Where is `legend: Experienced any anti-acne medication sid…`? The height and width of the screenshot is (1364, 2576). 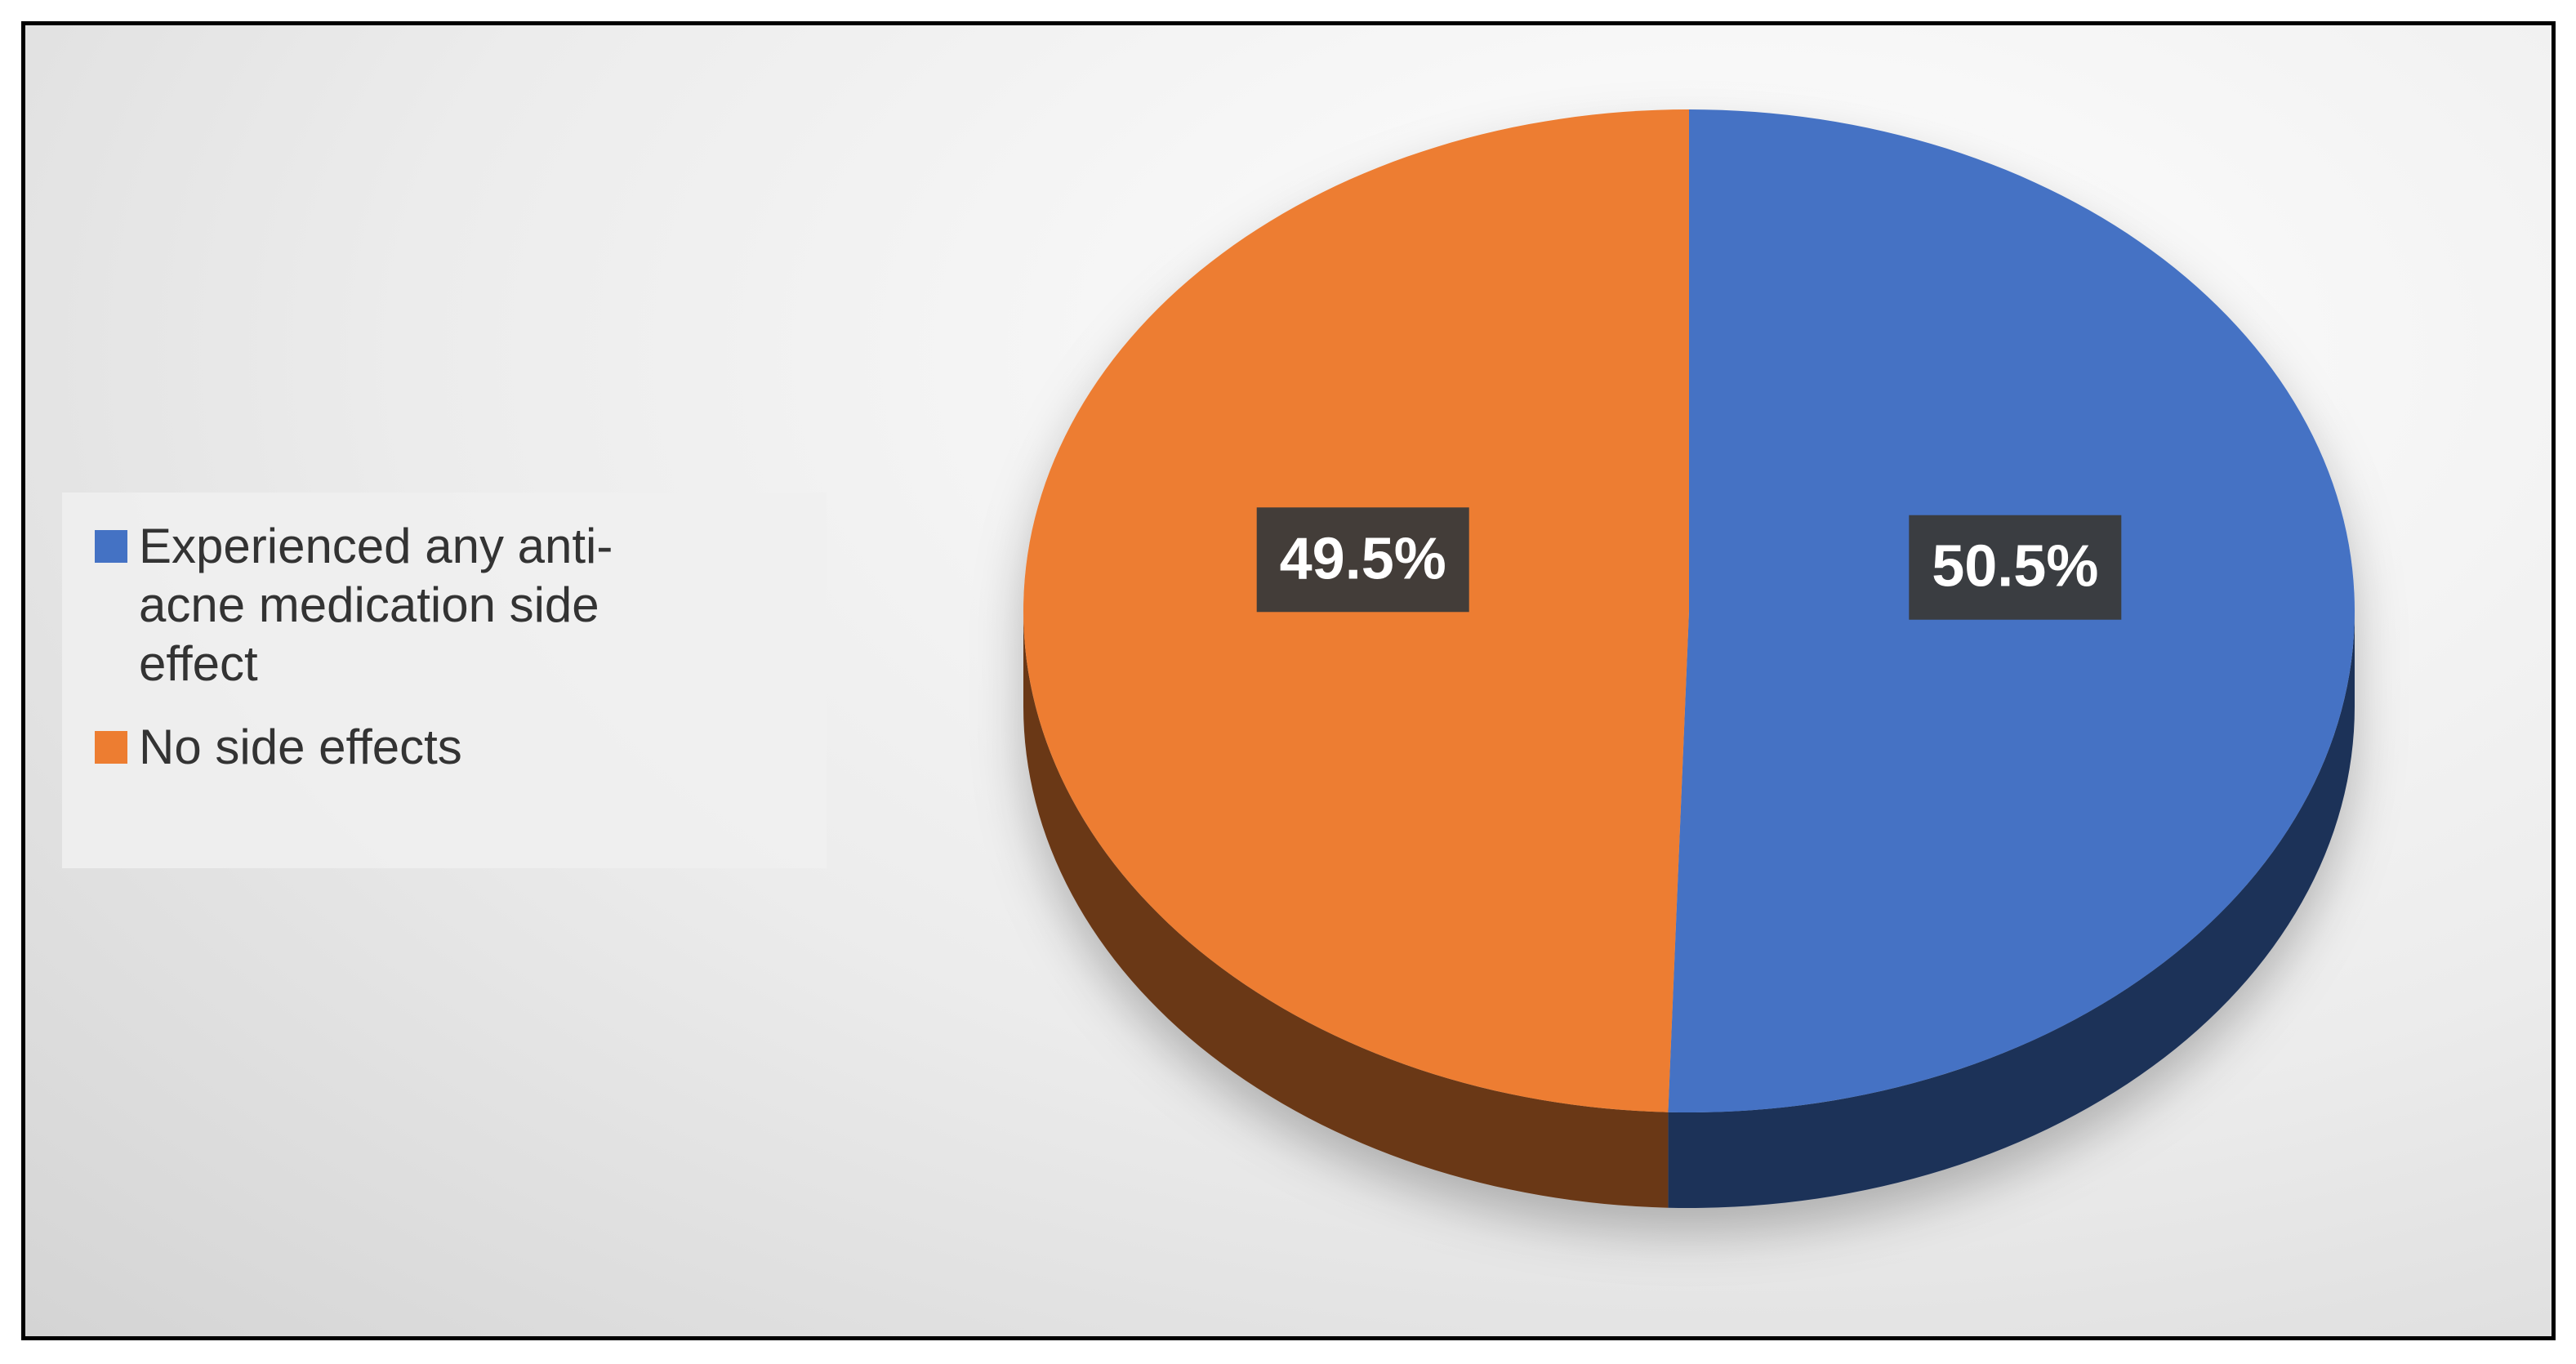 legend: Experienced any anti-acne medication sid… is located at coordinates (444, 680).